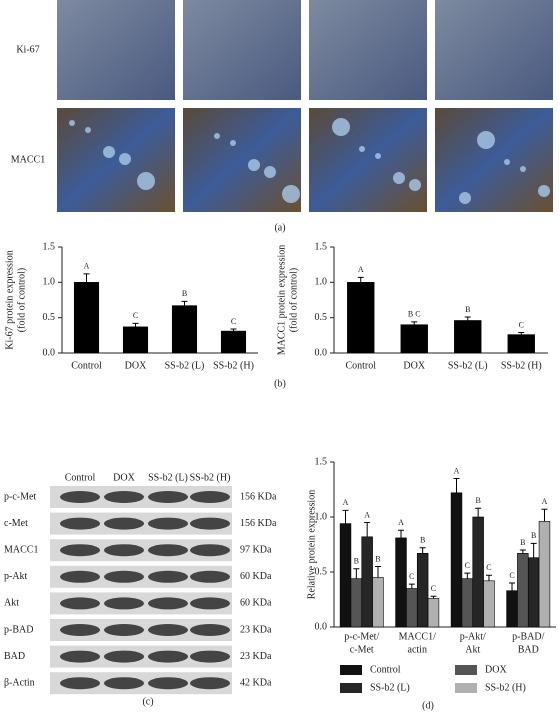  Describe the element at coordinates (168, 477) in the screenshot. I see `column-label: SS-b2 (L)` at that location.